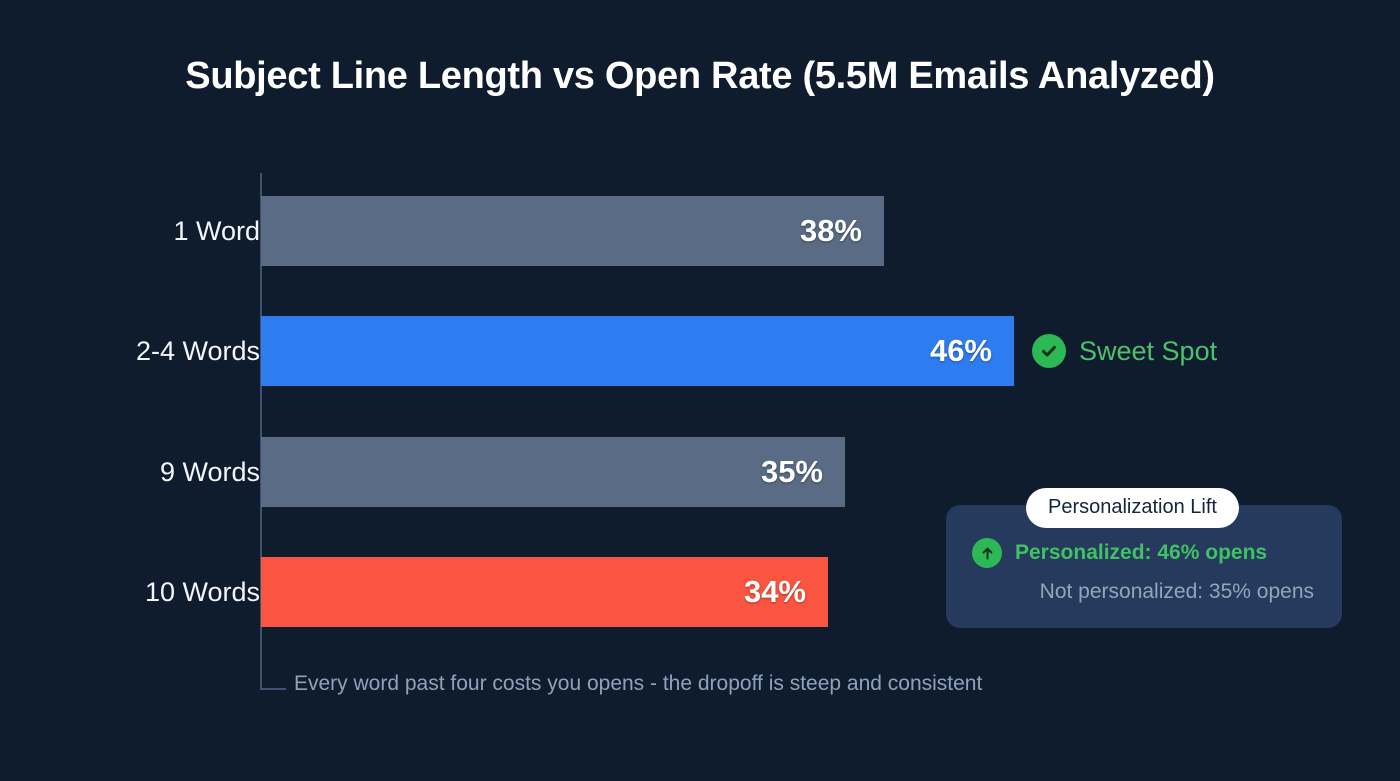 Image resolution: width=1400 pixels, height=781 pixels. I want to click on category-label-1-word: 1 Word, so click(216, 231).